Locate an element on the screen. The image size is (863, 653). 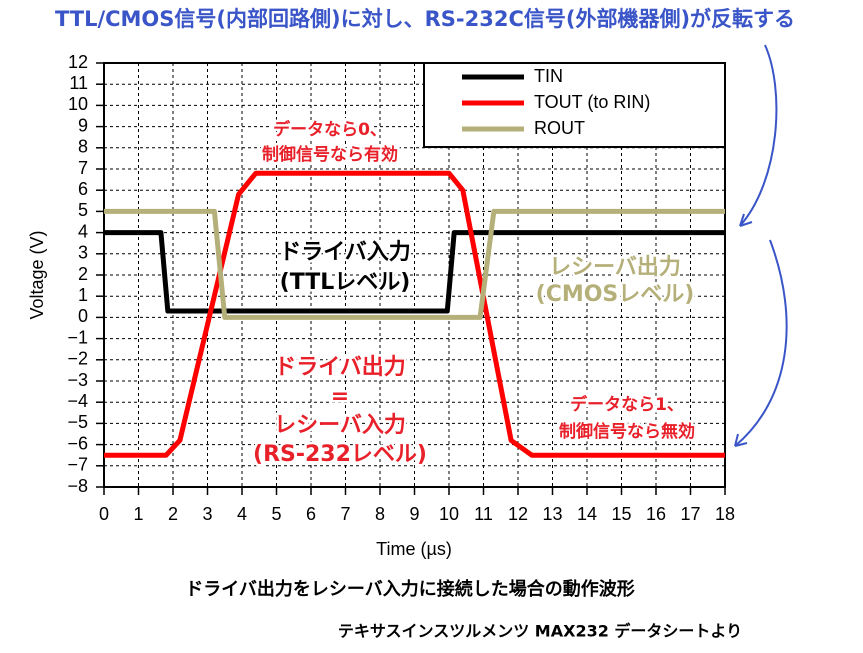
annotation: (CMOSレベル) is located at coordinates (615, 294).